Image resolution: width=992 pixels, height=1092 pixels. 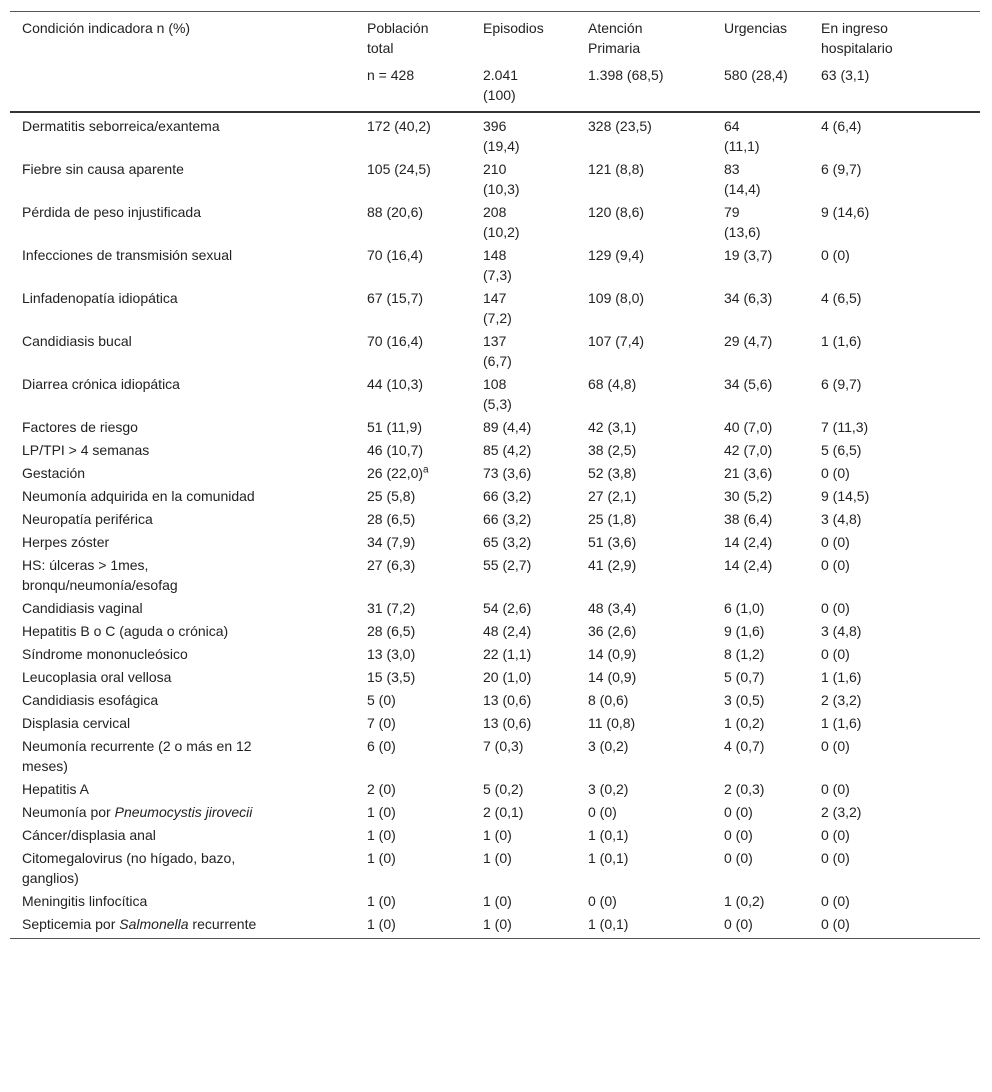 I want to click on table-cell: 2 (3,2), so click(x=894, y=812).